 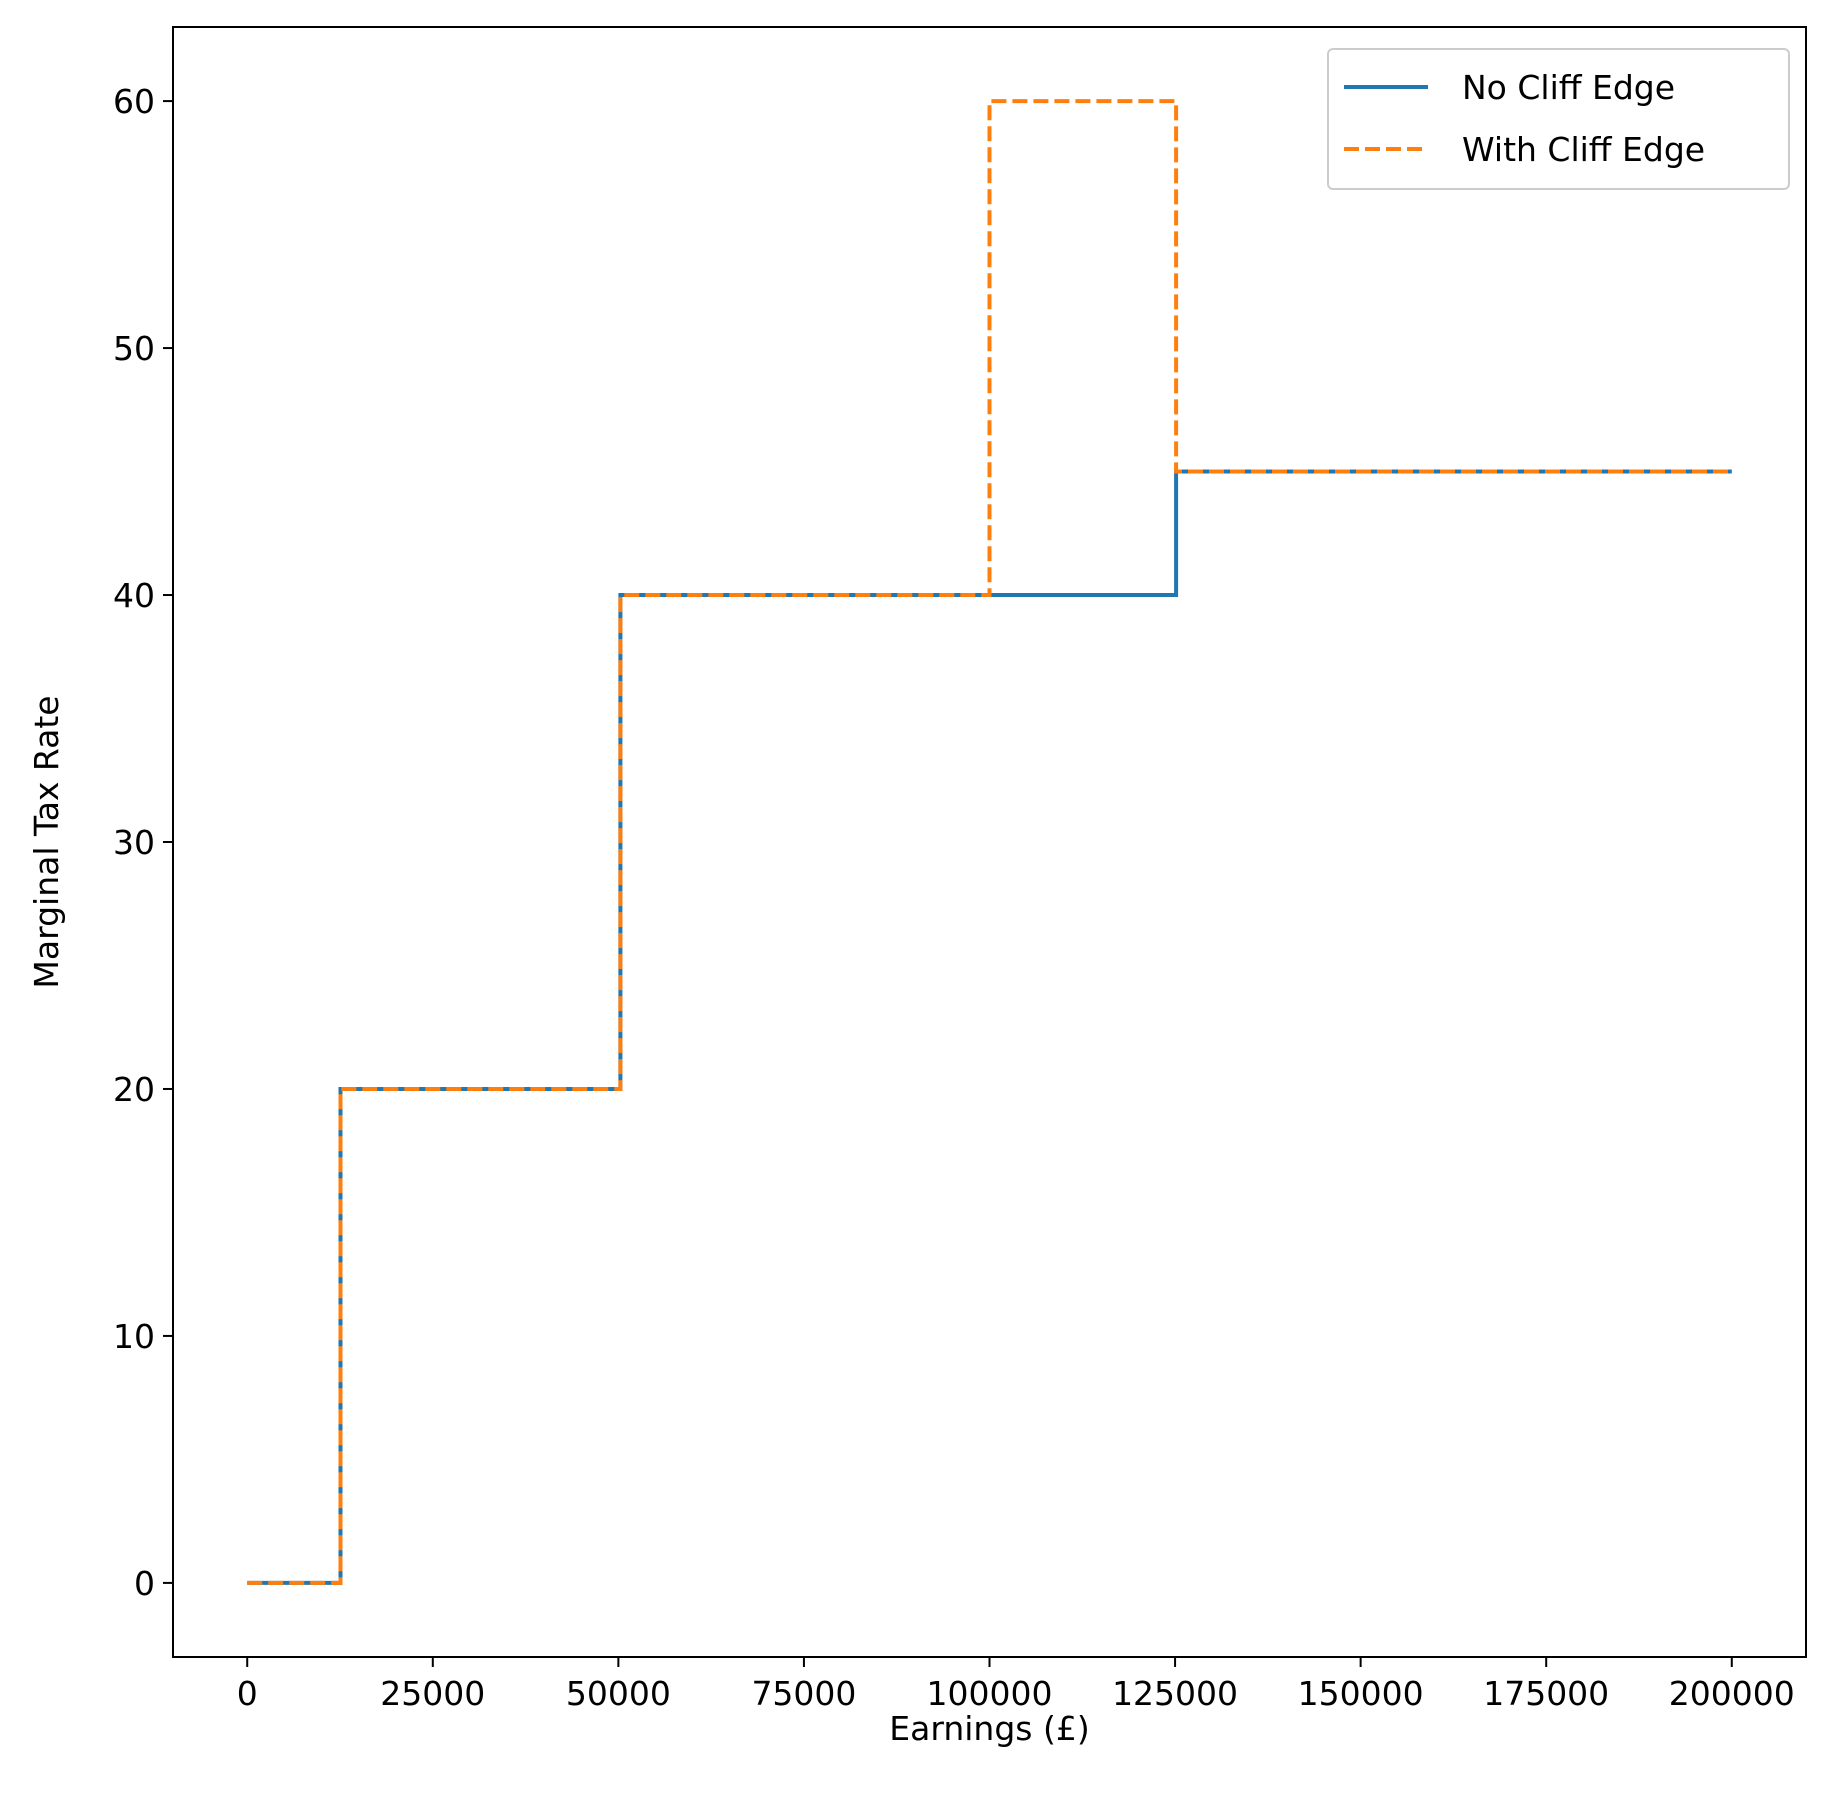 What do you see at coordinates (990, 1693) in the screenshot?
I see `x-tick-label: 100000` at bounding box center [990, 1693].